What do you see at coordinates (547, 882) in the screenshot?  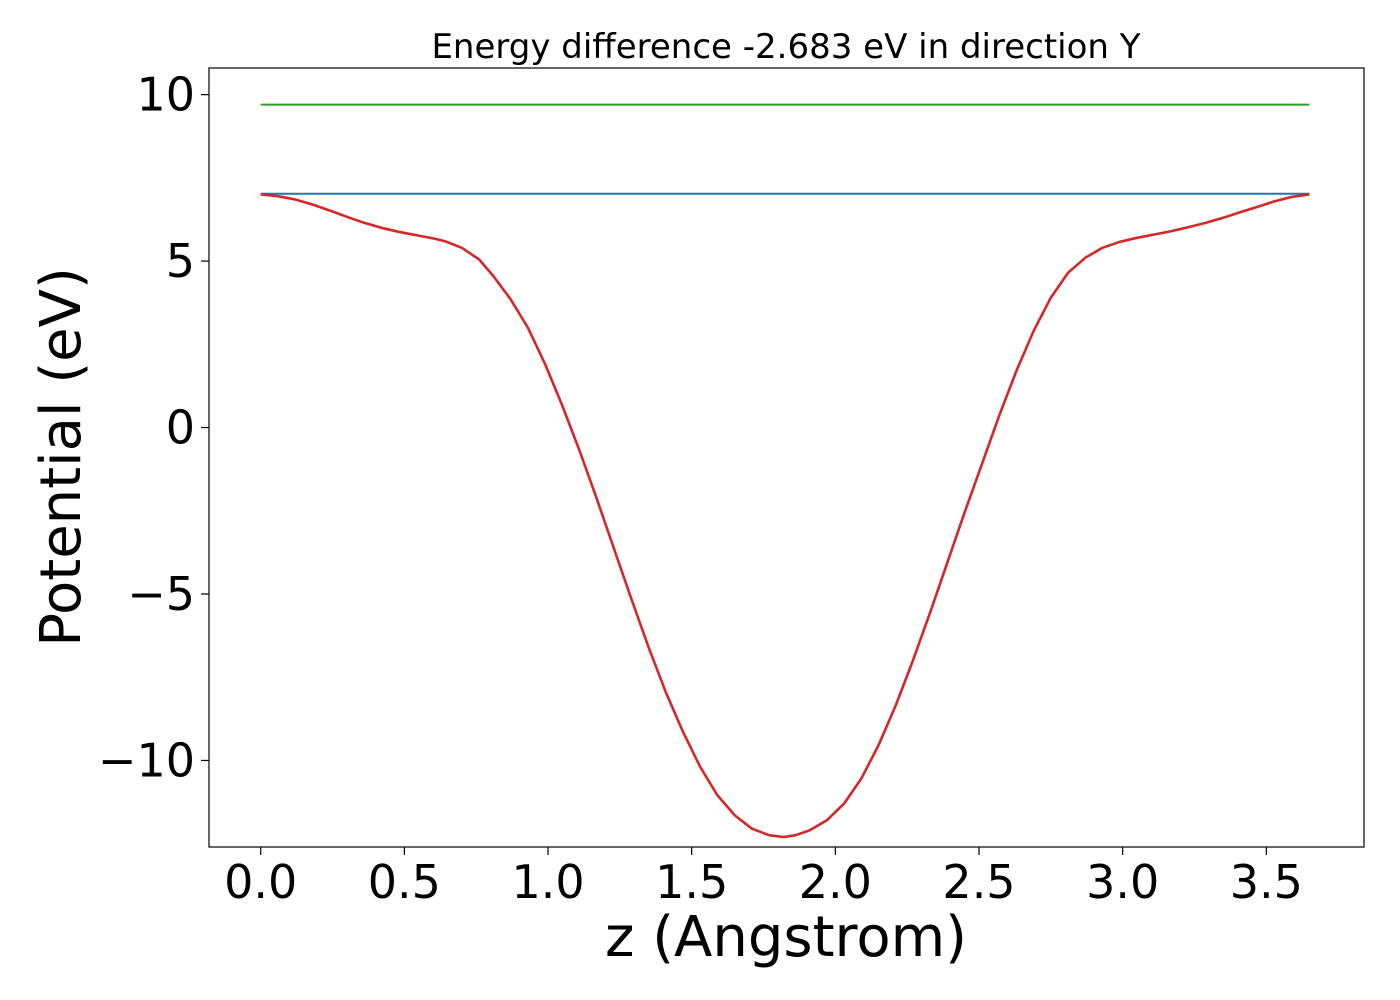 I see `x-tick-label: 1.0` at bounding box center [547, 882].